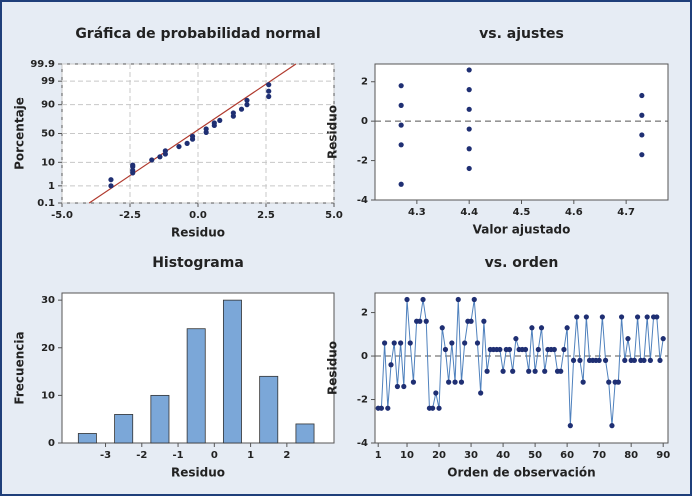 Image resolution: width=692 pixels, height=496 pixels. I want to click on x-tick-label: 60, so click(567, 455).